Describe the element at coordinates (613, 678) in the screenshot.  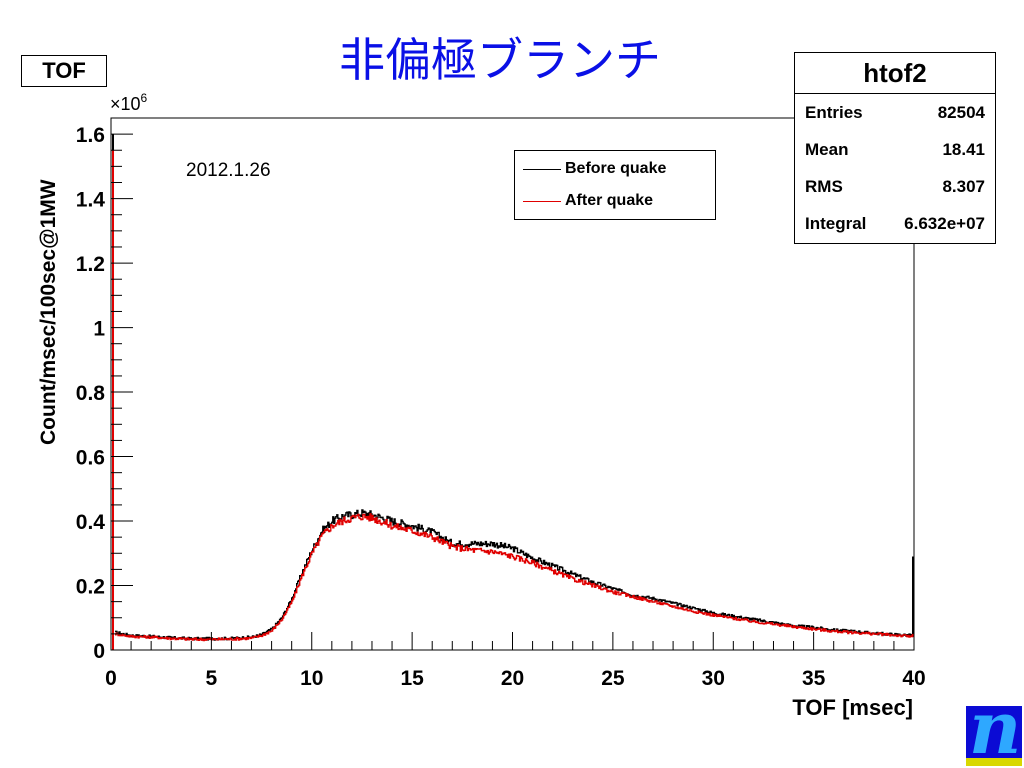
I see `x-tick-label: 25` at that location.